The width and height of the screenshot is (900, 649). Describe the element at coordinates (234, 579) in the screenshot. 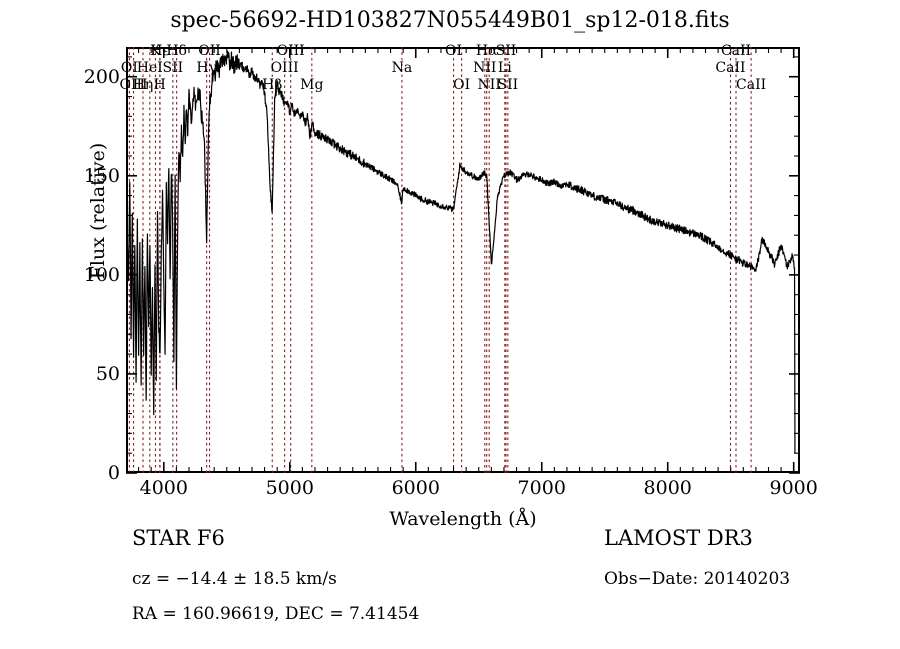

I see `radial-velocity: cz = −14.4 ± 18.5 km/s` at that location.